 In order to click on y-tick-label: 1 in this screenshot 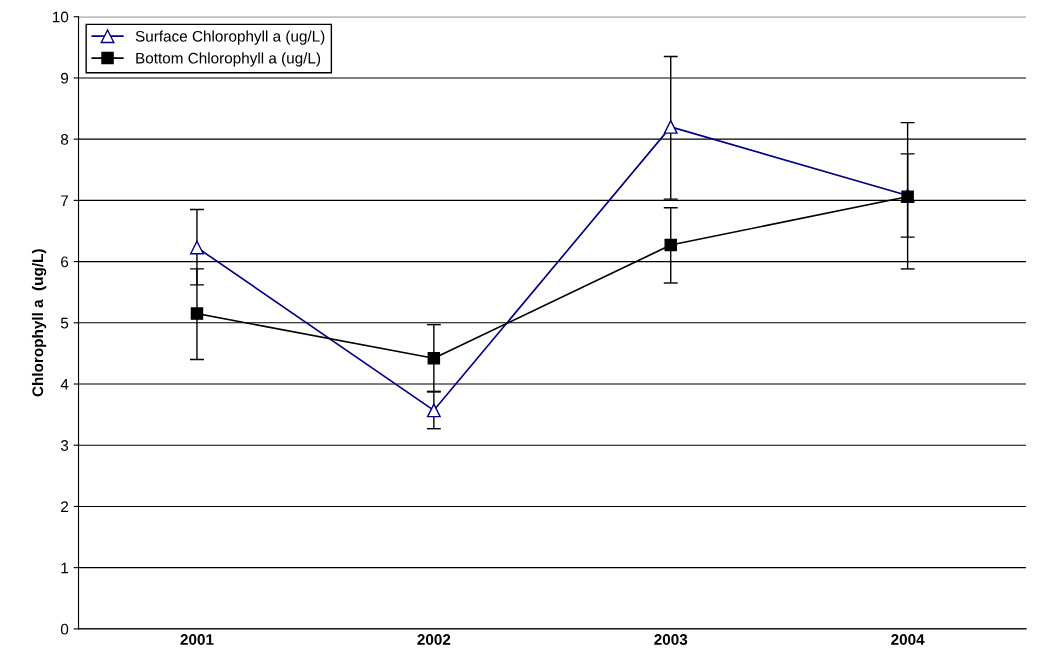, I will do `click(65, 568)`.